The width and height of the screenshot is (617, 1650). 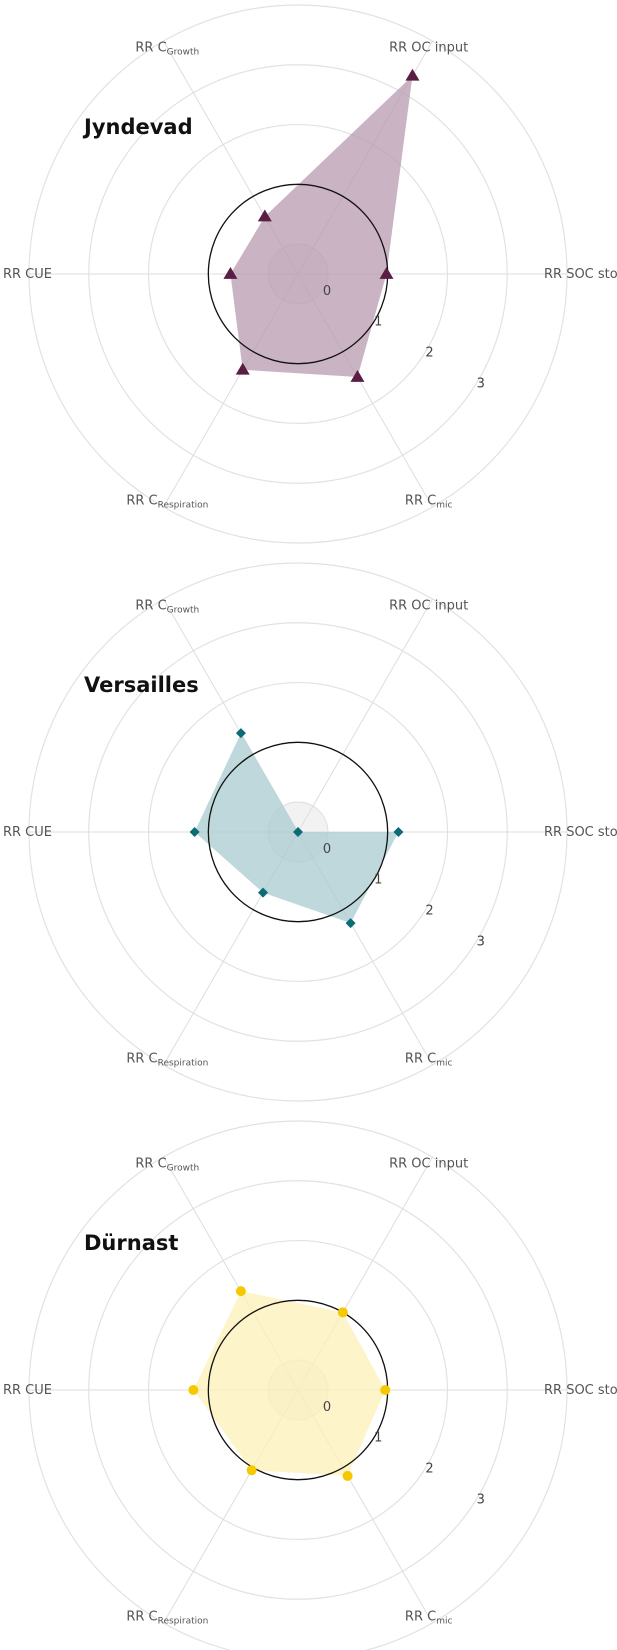 I want to click on reference-ring, so click(x=298, y=832).